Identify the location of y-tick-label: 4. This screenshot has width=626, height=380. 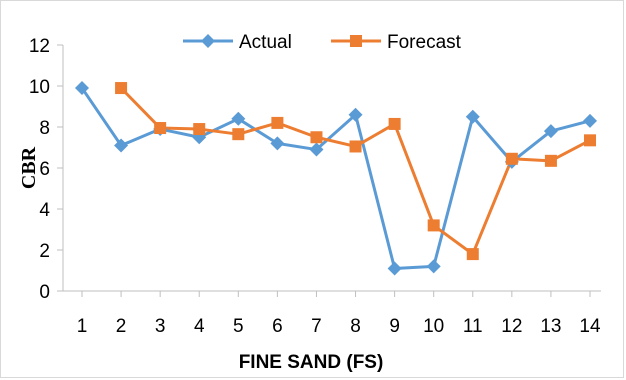
(44, 210).